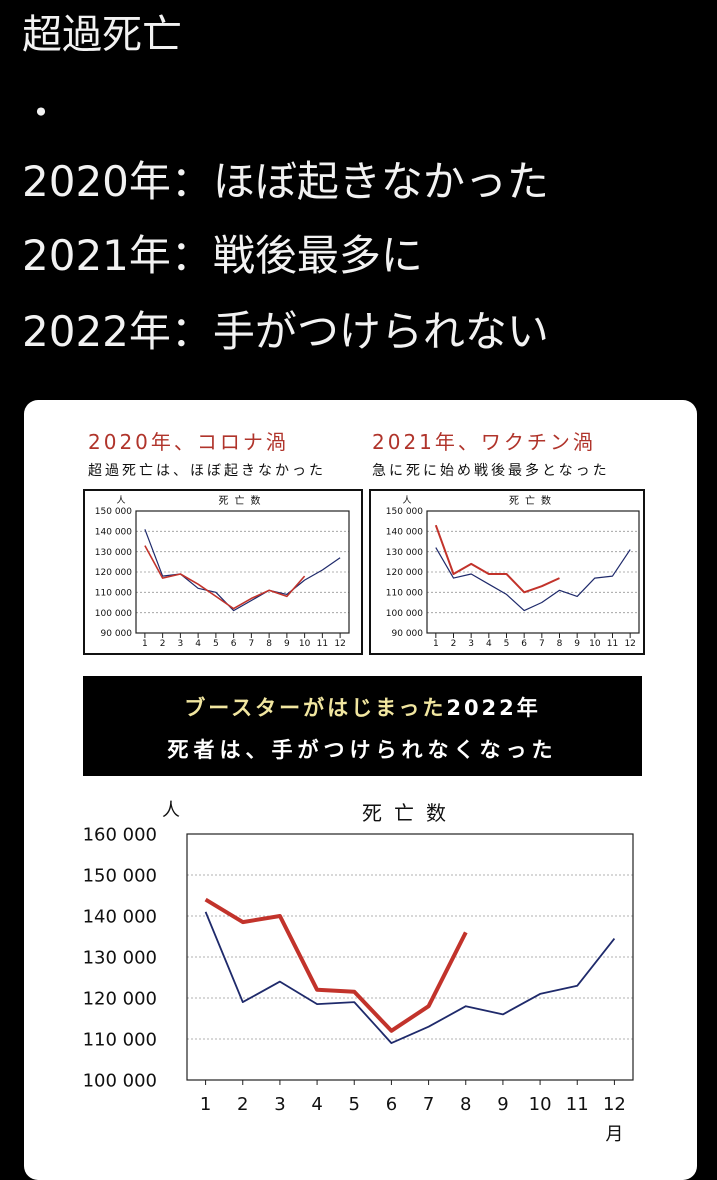 The image size is (717, 1180). Describe the element at coordinates (493, 708) in the screenshot. I see `banner-year: 2022年` at that location.